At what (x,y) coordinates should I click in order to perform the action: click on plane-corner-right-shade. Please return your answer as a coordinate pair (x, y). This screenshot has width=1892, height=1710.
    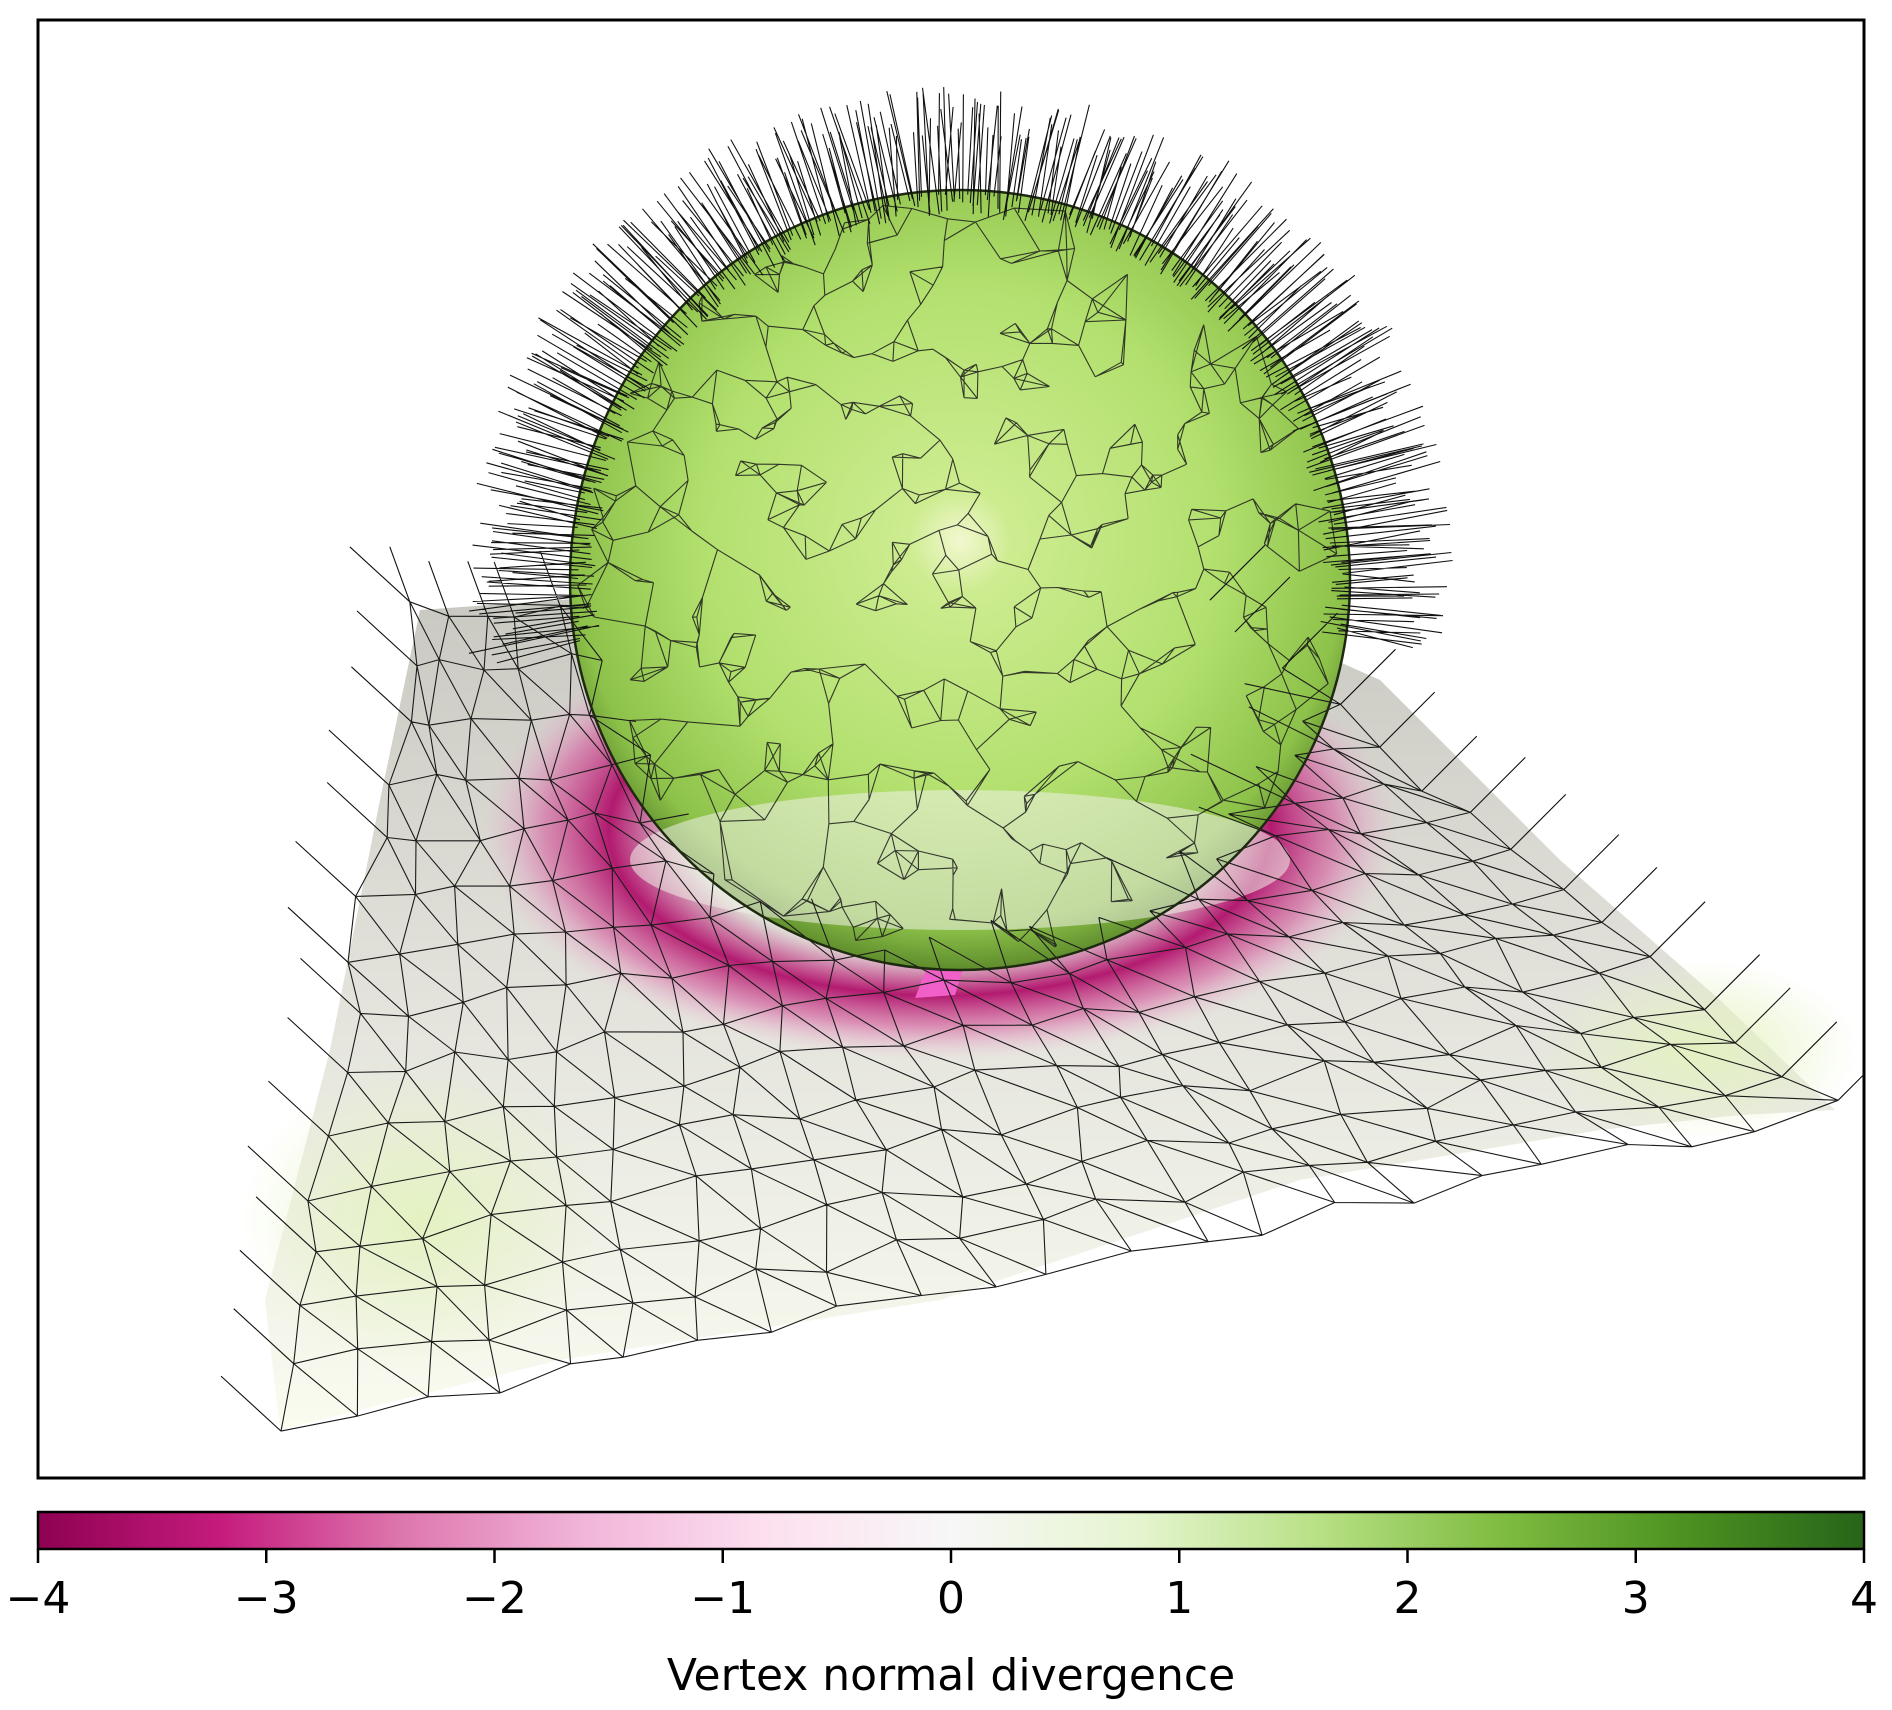
    Looking at the image, I should click on (1700, 1050).